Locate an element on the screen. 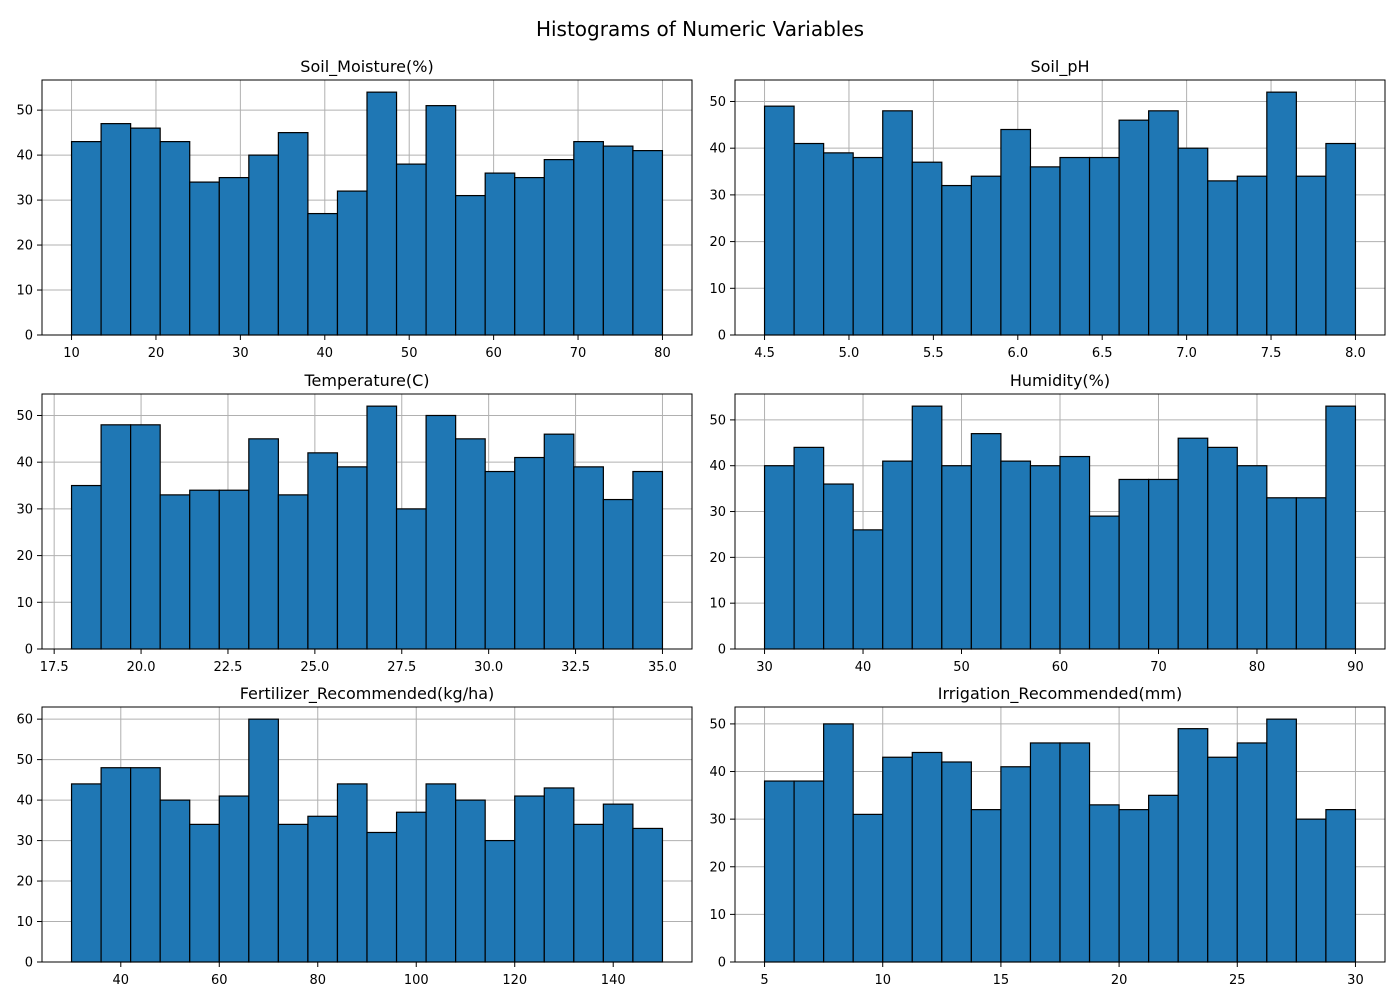 The width and height of the screenshot is (1400, 1000). x-tick-label: 140 is located at coordinates (613, 980).